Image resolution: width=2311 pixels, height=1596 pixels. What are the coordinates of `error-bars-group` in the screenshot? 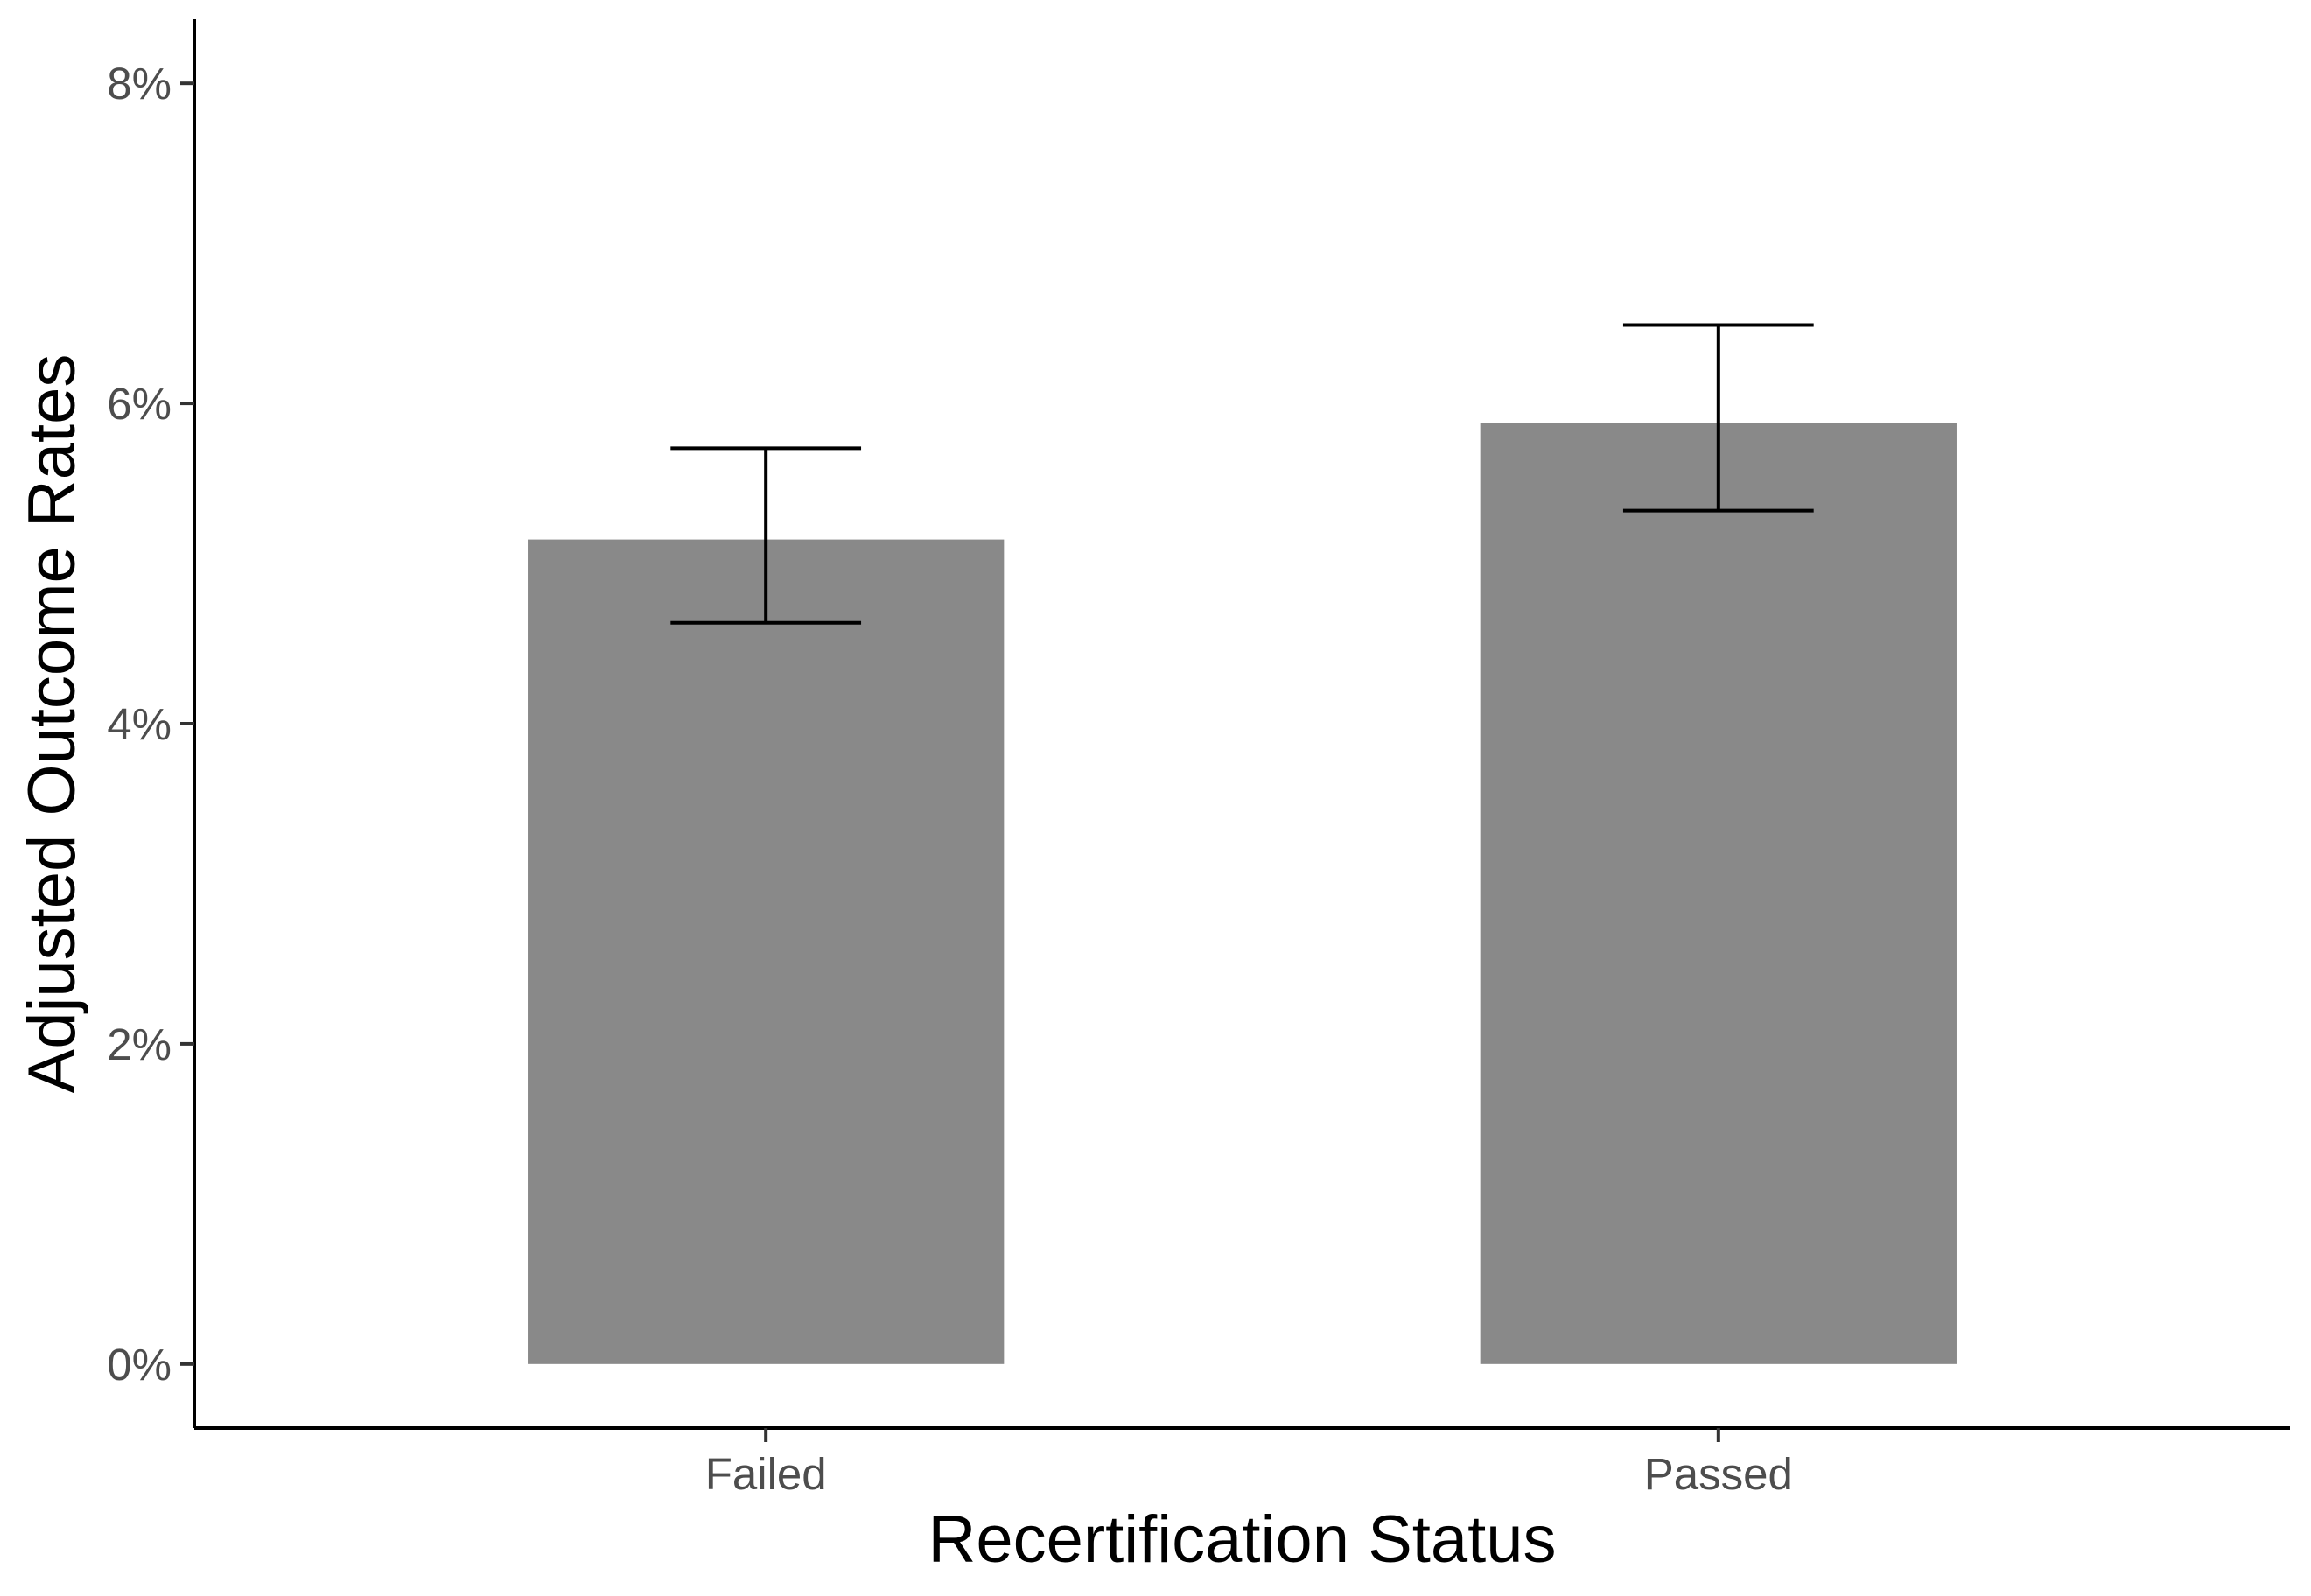 It's located at (1242, 474).